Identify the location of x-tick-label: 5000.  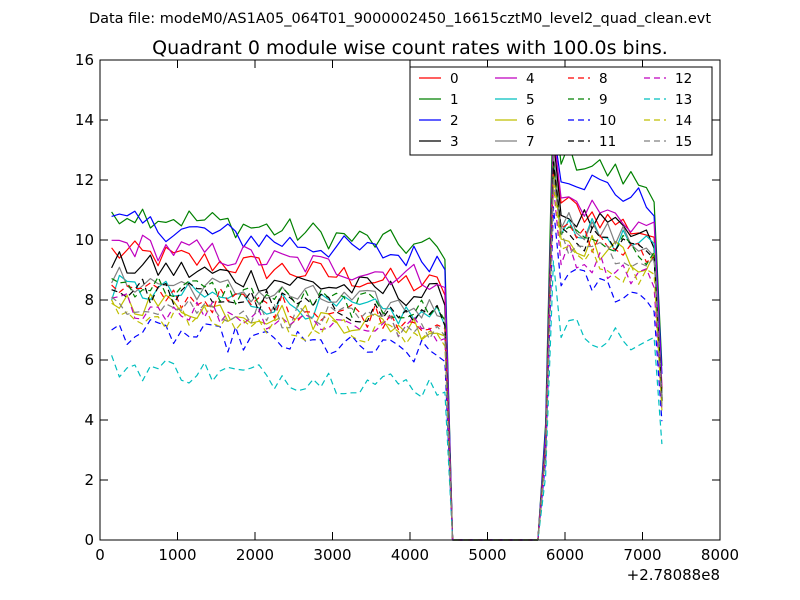
(487, 555).